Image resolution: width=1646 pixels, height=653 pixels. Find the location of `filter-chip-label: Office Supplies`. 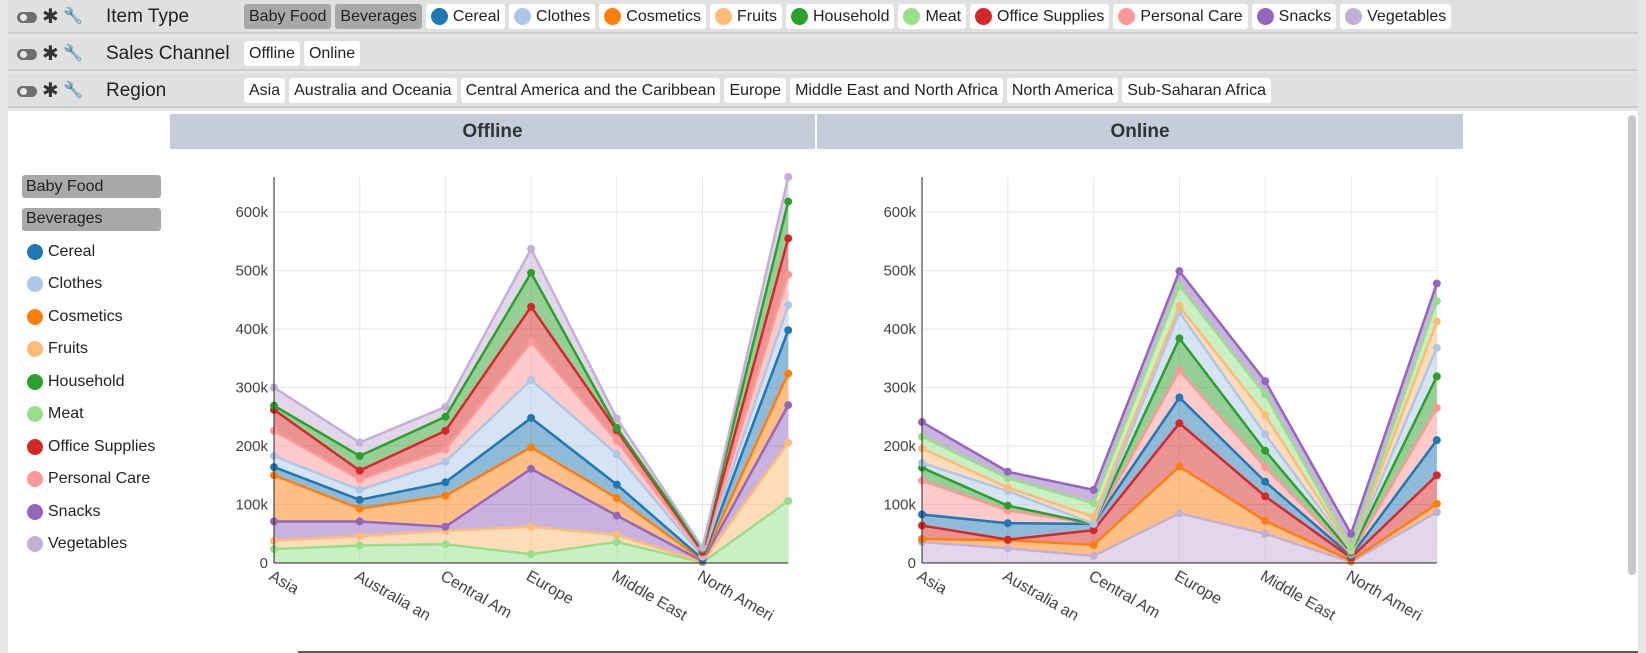

filter-chip-label: Office Supplies is located at coordinates (1051, 16).